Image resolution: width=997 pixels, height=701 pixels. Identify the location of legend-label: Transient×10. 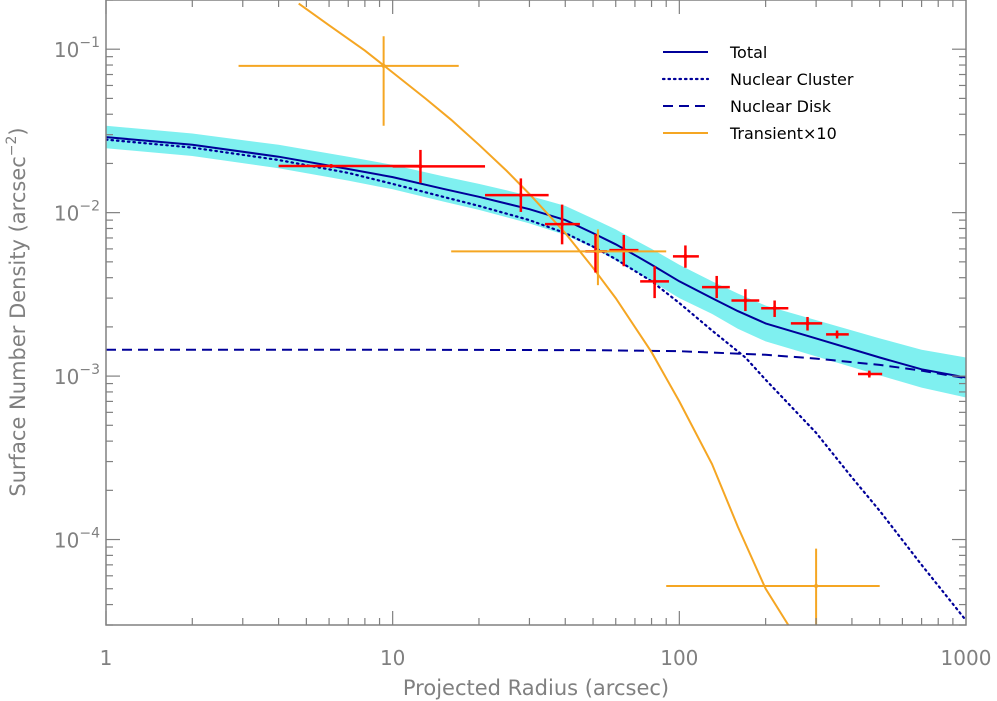
(783, 133).